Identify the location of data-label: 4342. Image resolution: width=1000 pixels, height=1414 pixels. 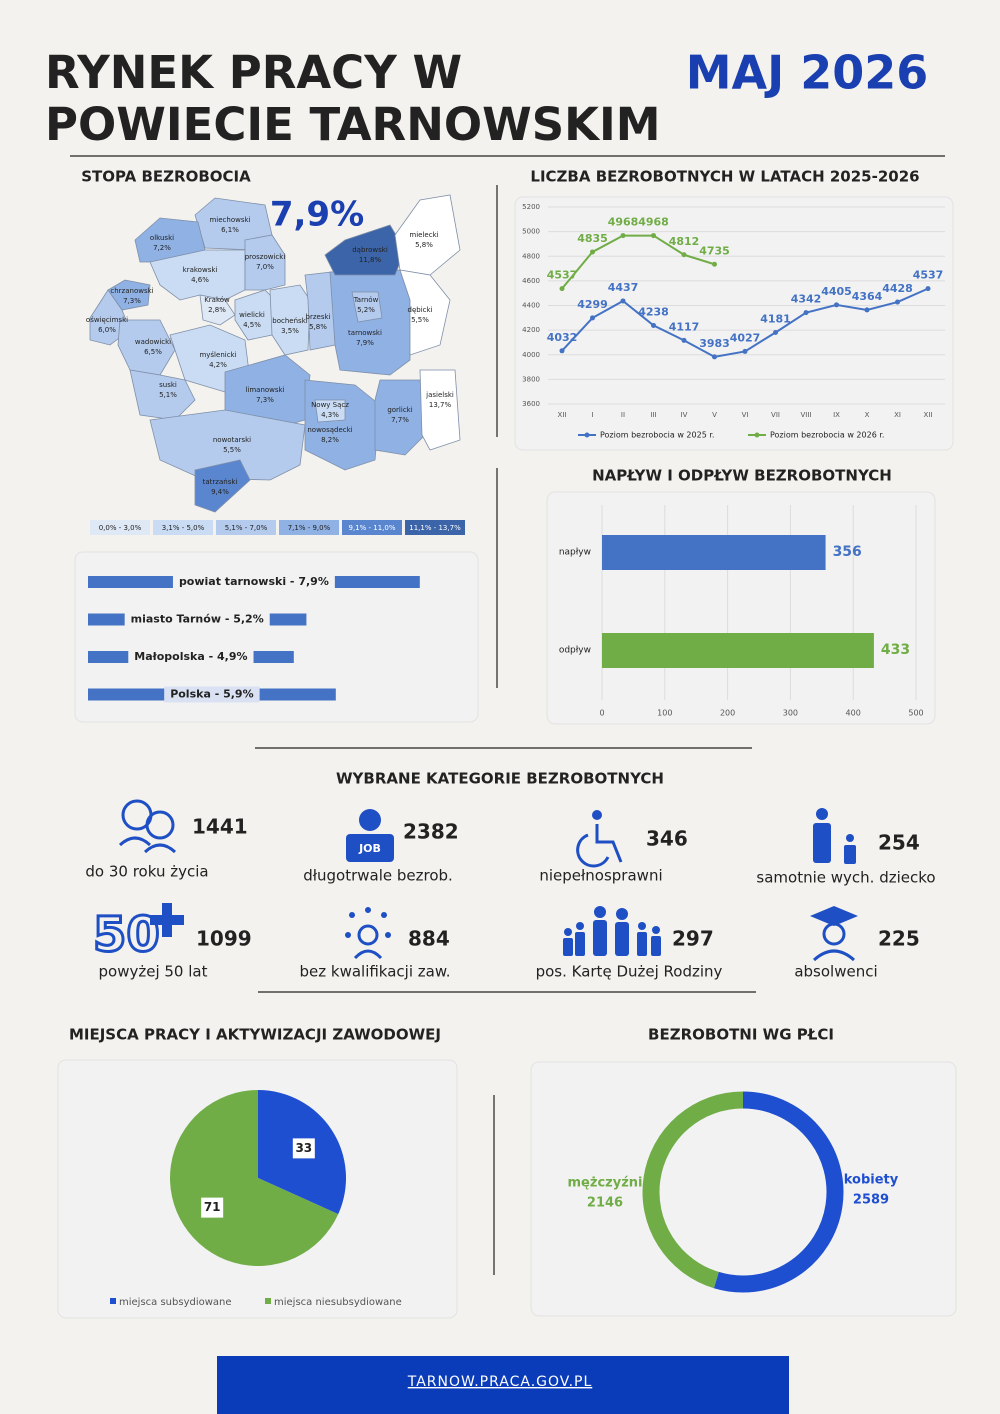
(806, 299).